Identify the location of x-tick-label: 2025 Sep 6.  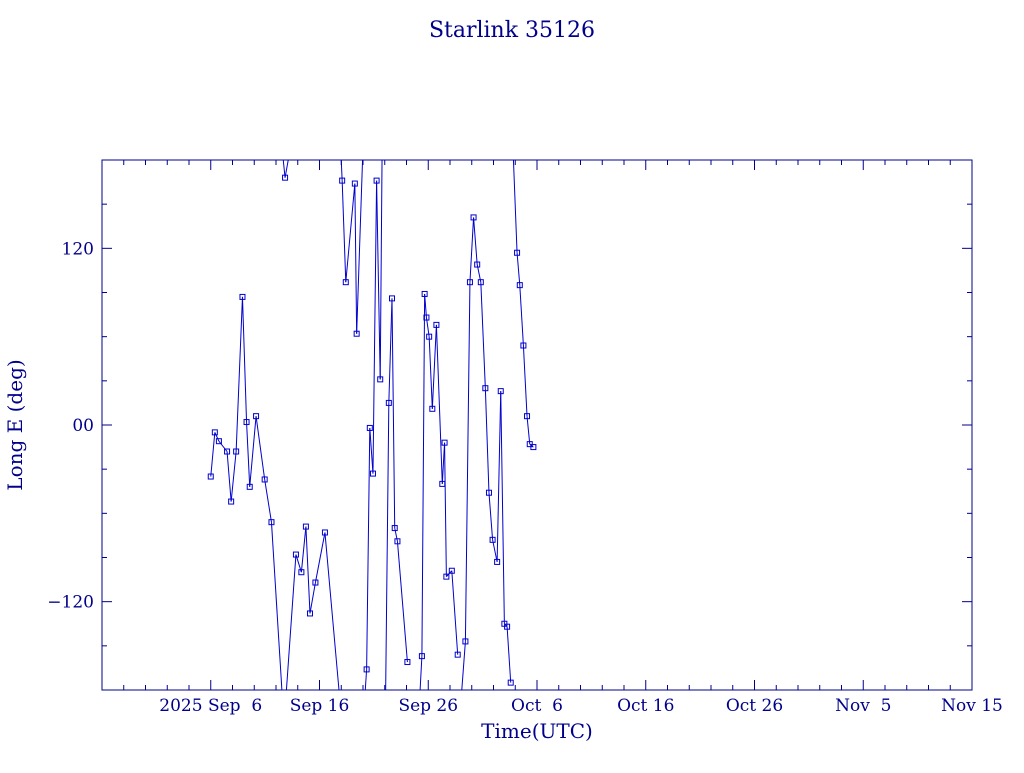
(210, 706).